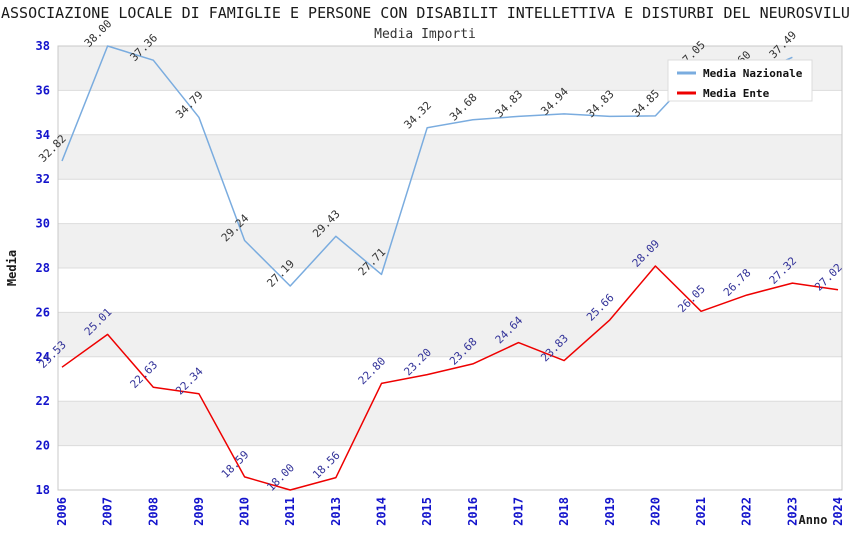 This screenshot has height=550, width=850. What do you see at coordinates (153, 511) in the screenshot?
I see `x-tick-label: 2008` at bounding box center [153, 511].